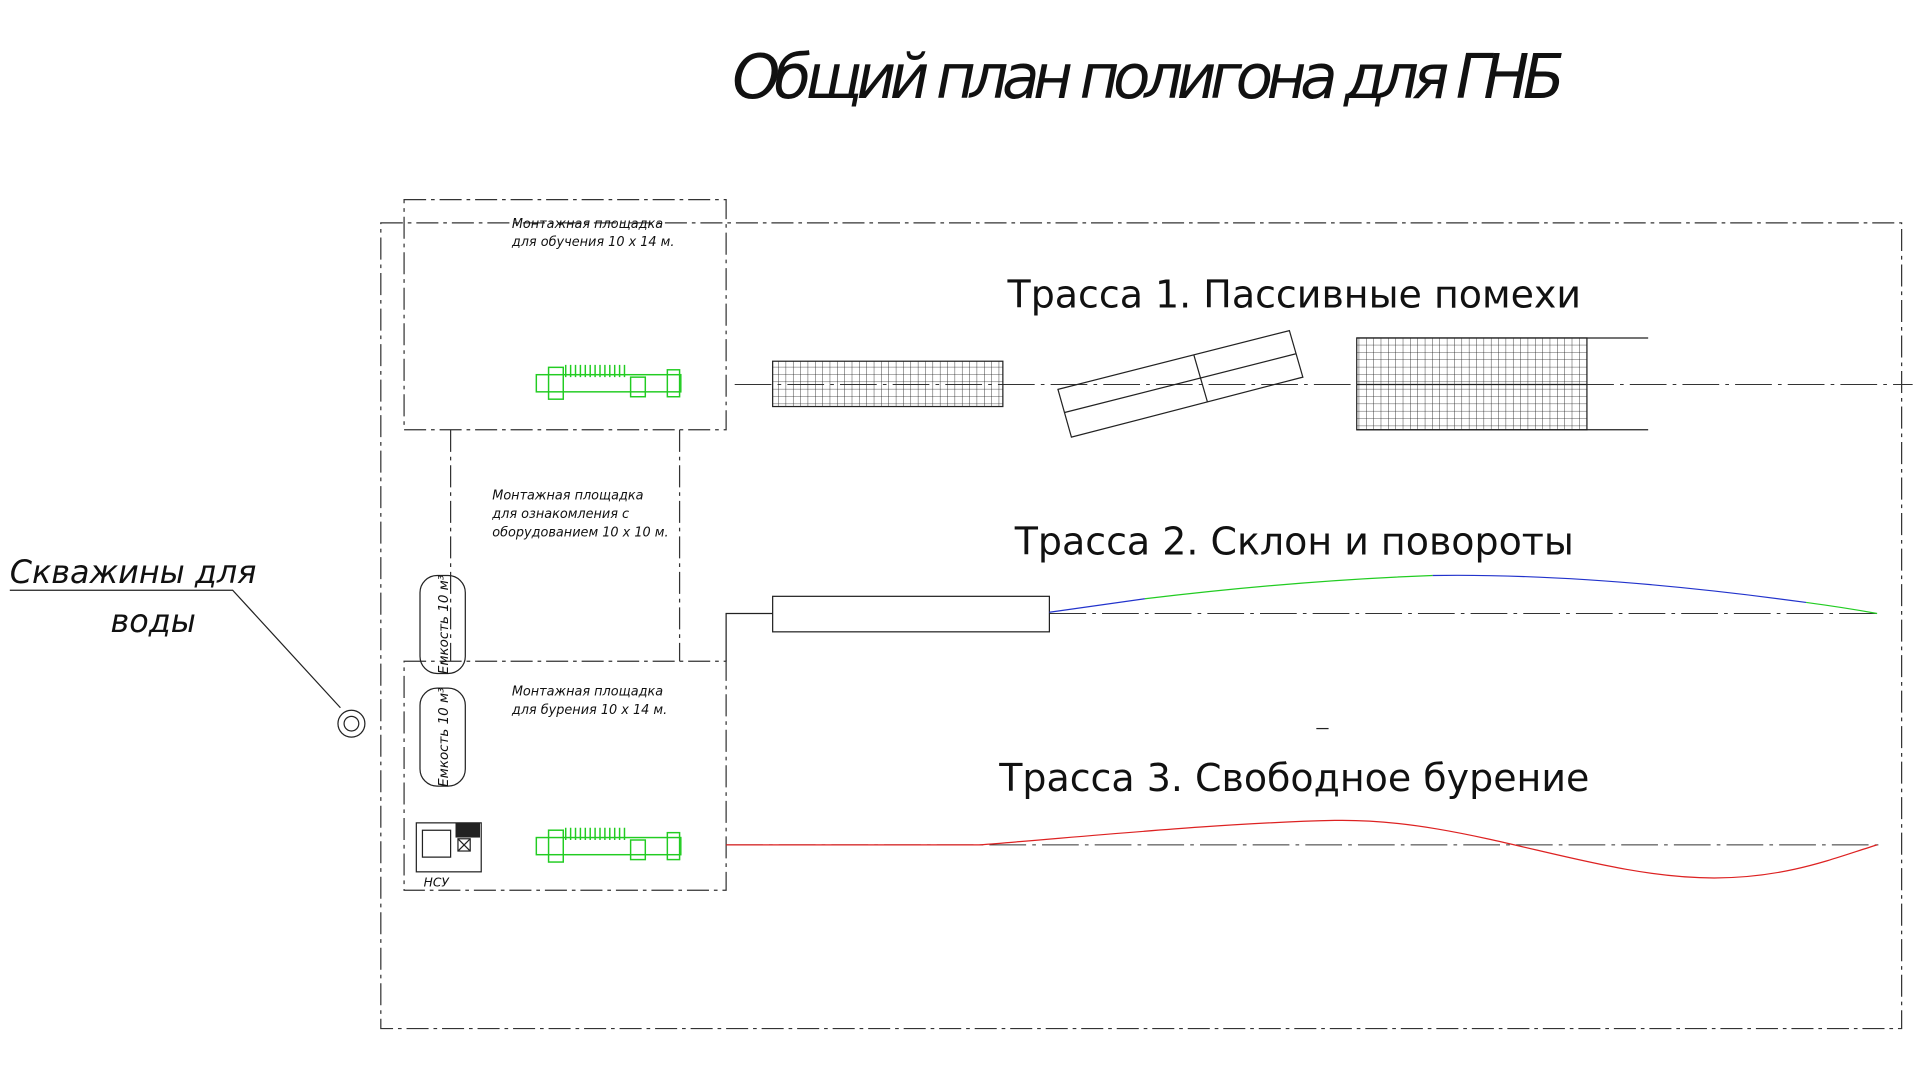 This screenshot has height=1080, width=1920. What do you see at coordinates (1294, 542) in the screenshot?
I see `route-label: Трасса 2. Склон и повороты` at bounding box center [1294, 542].